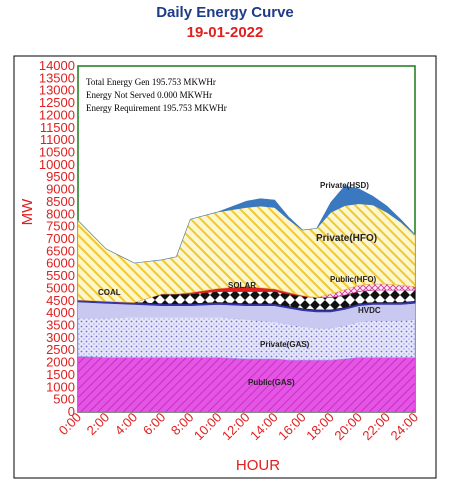  Describe the element at coordinates (57, 164) in the screenshot. I see `y-tick-label: 10000` at that location.